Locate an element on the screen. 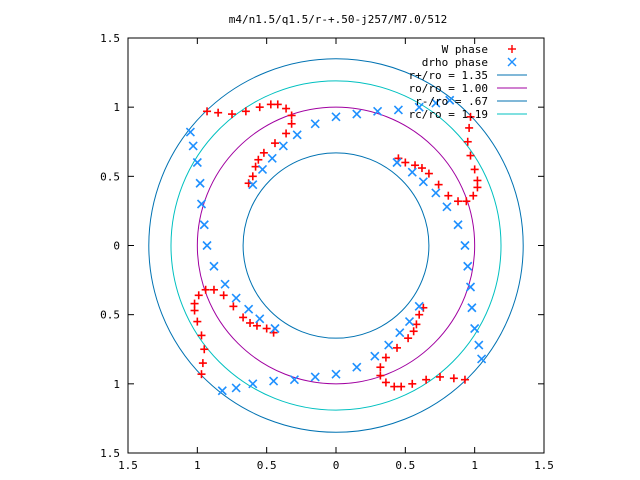 This screenshot has width=640, height=480. y-tick-label: 0 is located at coordinates (116, 246).